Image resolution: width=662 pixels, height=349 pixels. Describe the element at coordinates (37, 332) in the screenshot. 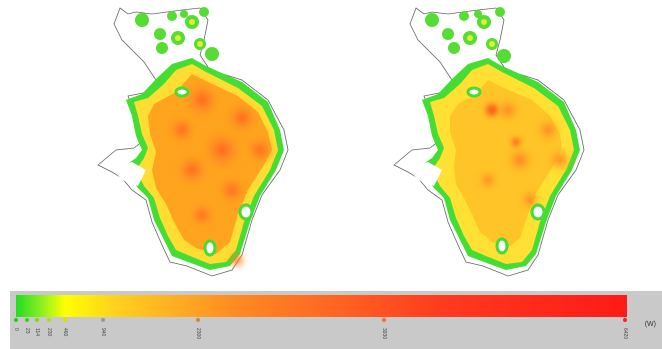

I see `legend-tick-label: 114` at that location.